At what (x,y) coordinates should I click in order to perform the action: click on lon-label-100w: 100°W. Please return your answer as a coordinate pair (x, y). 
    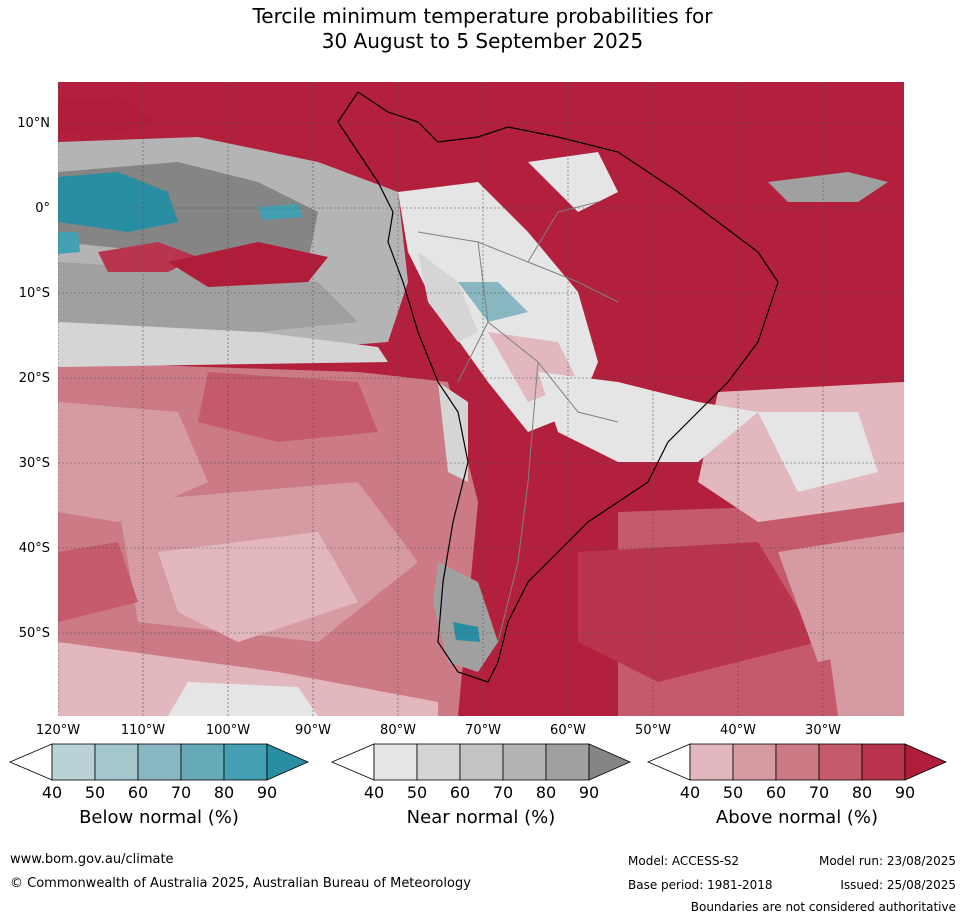
    Looking at the image, I should click on (228, 730).